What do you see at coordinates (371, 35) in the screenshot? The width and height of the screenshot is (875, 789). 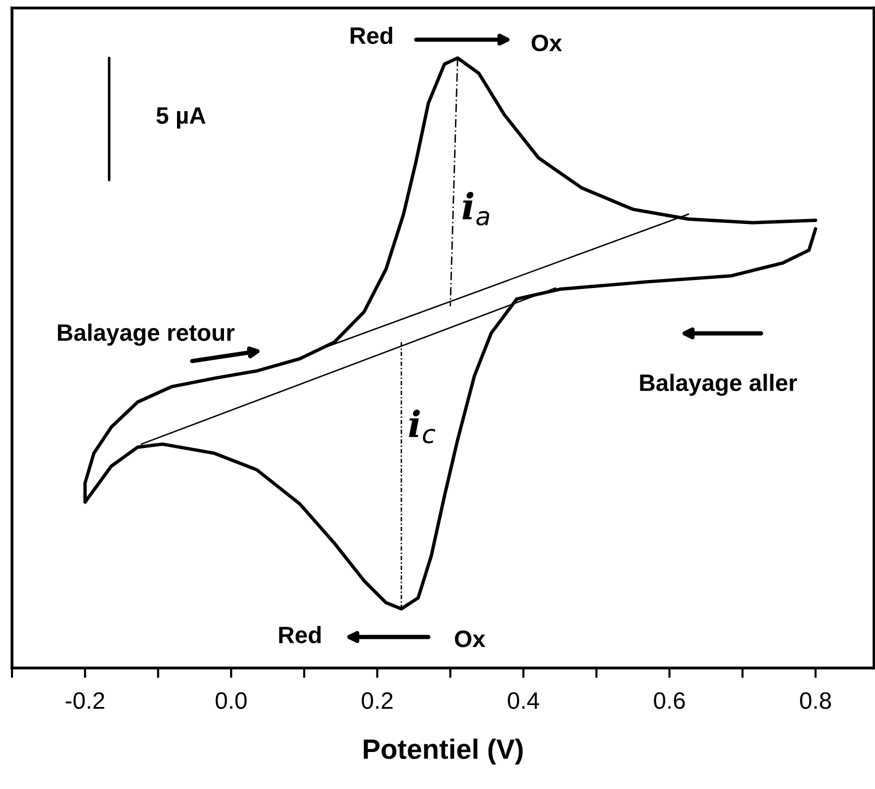 I see `text: Red` at bounding box center [371, 35].